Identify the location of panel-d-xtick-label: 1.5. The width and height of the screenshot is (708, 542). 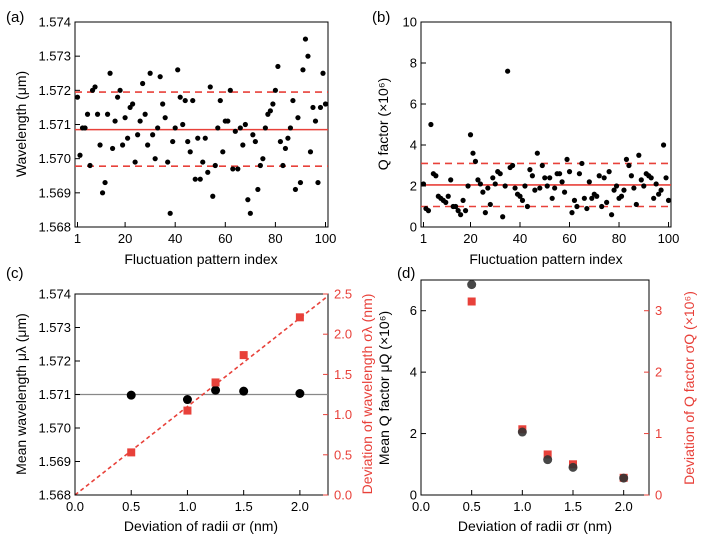
(573, 506).